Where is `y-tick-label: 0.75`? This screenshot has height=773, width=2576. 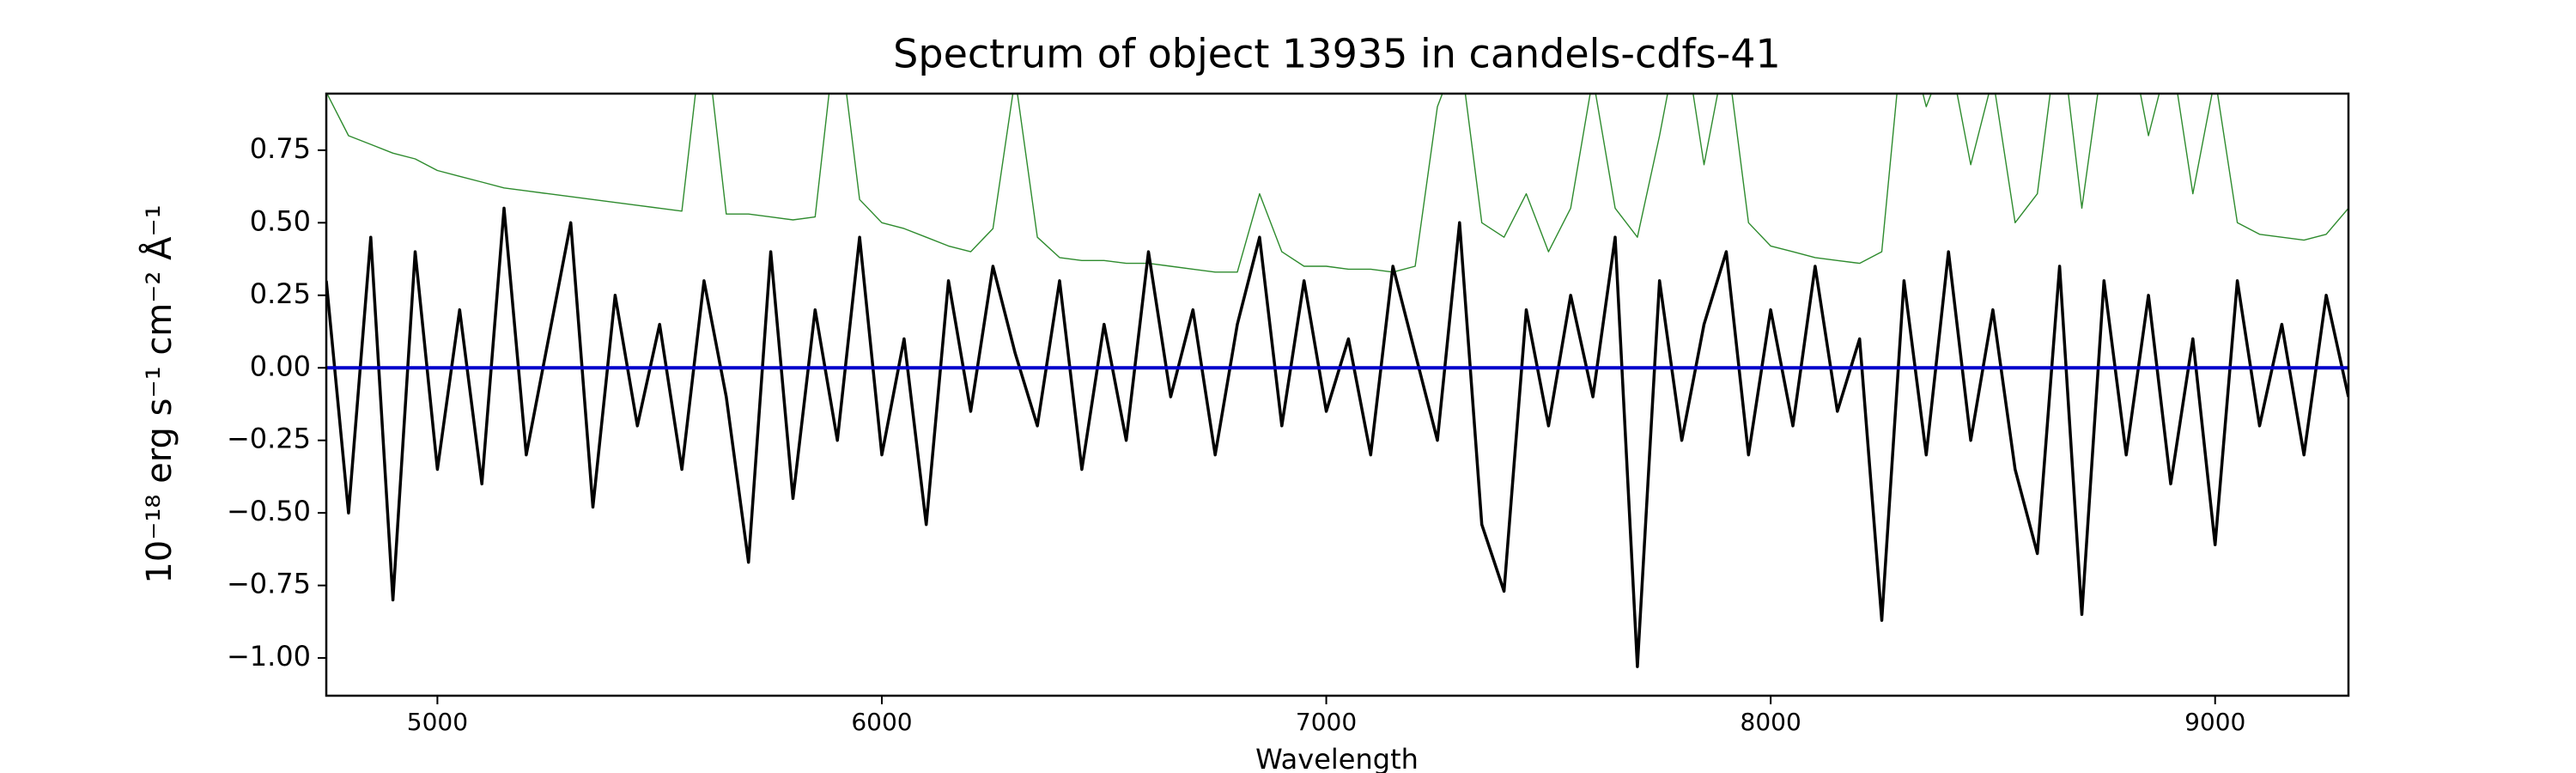 y-tick-label: 0.75 is located at coordinates (280, 148).